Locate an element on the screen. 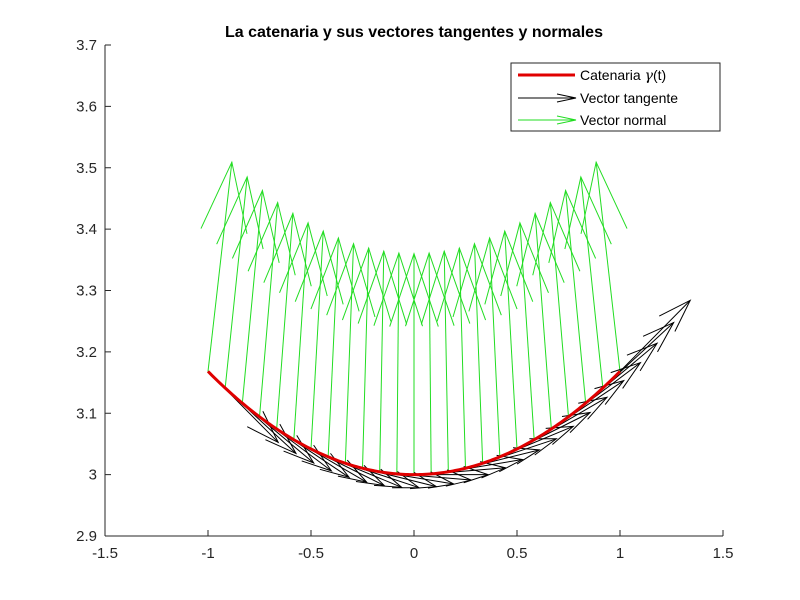 The width and height of the screenshot is (800, 600). y-tick-label: 3 is located at coordinates (93, 475).